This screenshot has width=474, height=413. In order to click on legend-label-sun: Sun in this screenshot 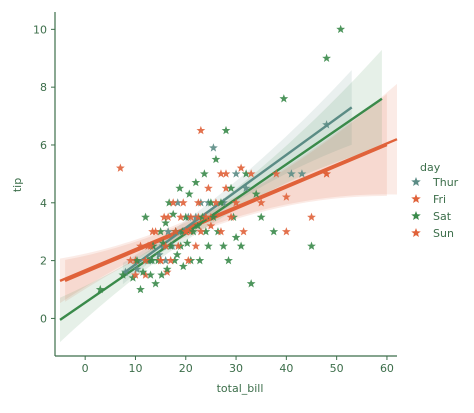, I will do `click(443, 233)`.